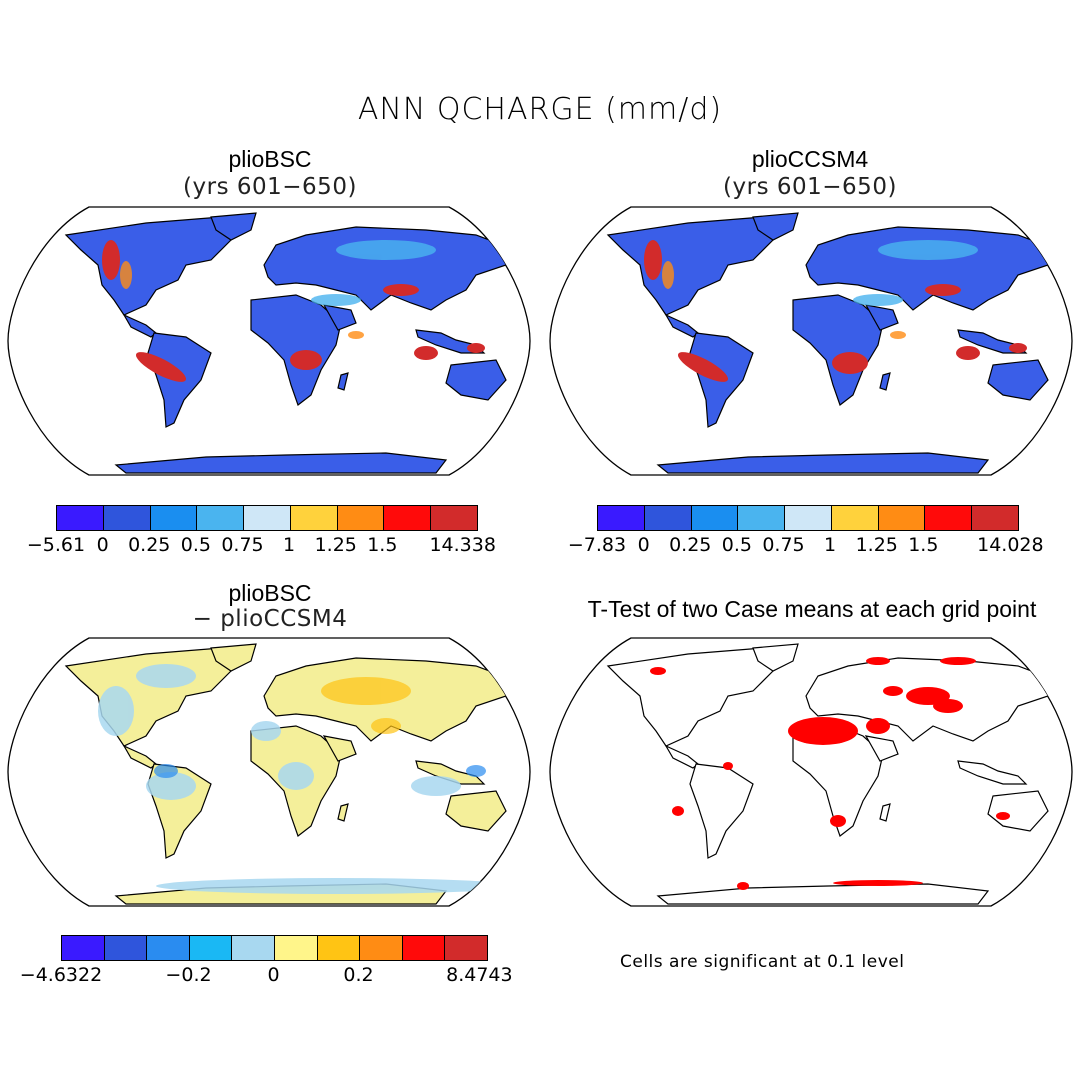  I want to click on tick-label: 8.4743, so click(479, 975).